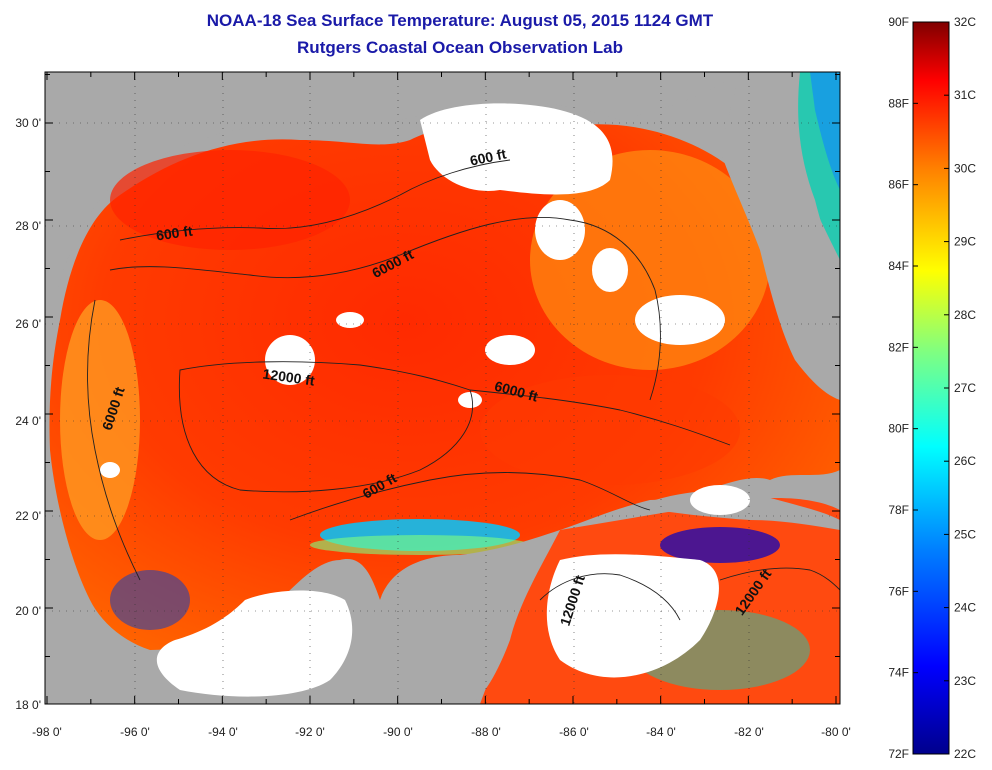 Image resolution: width=992 pixels, height=770 pixels. Describe the element at coordinates (780, 236) in the screenshot. I see `florida-land` at that location.